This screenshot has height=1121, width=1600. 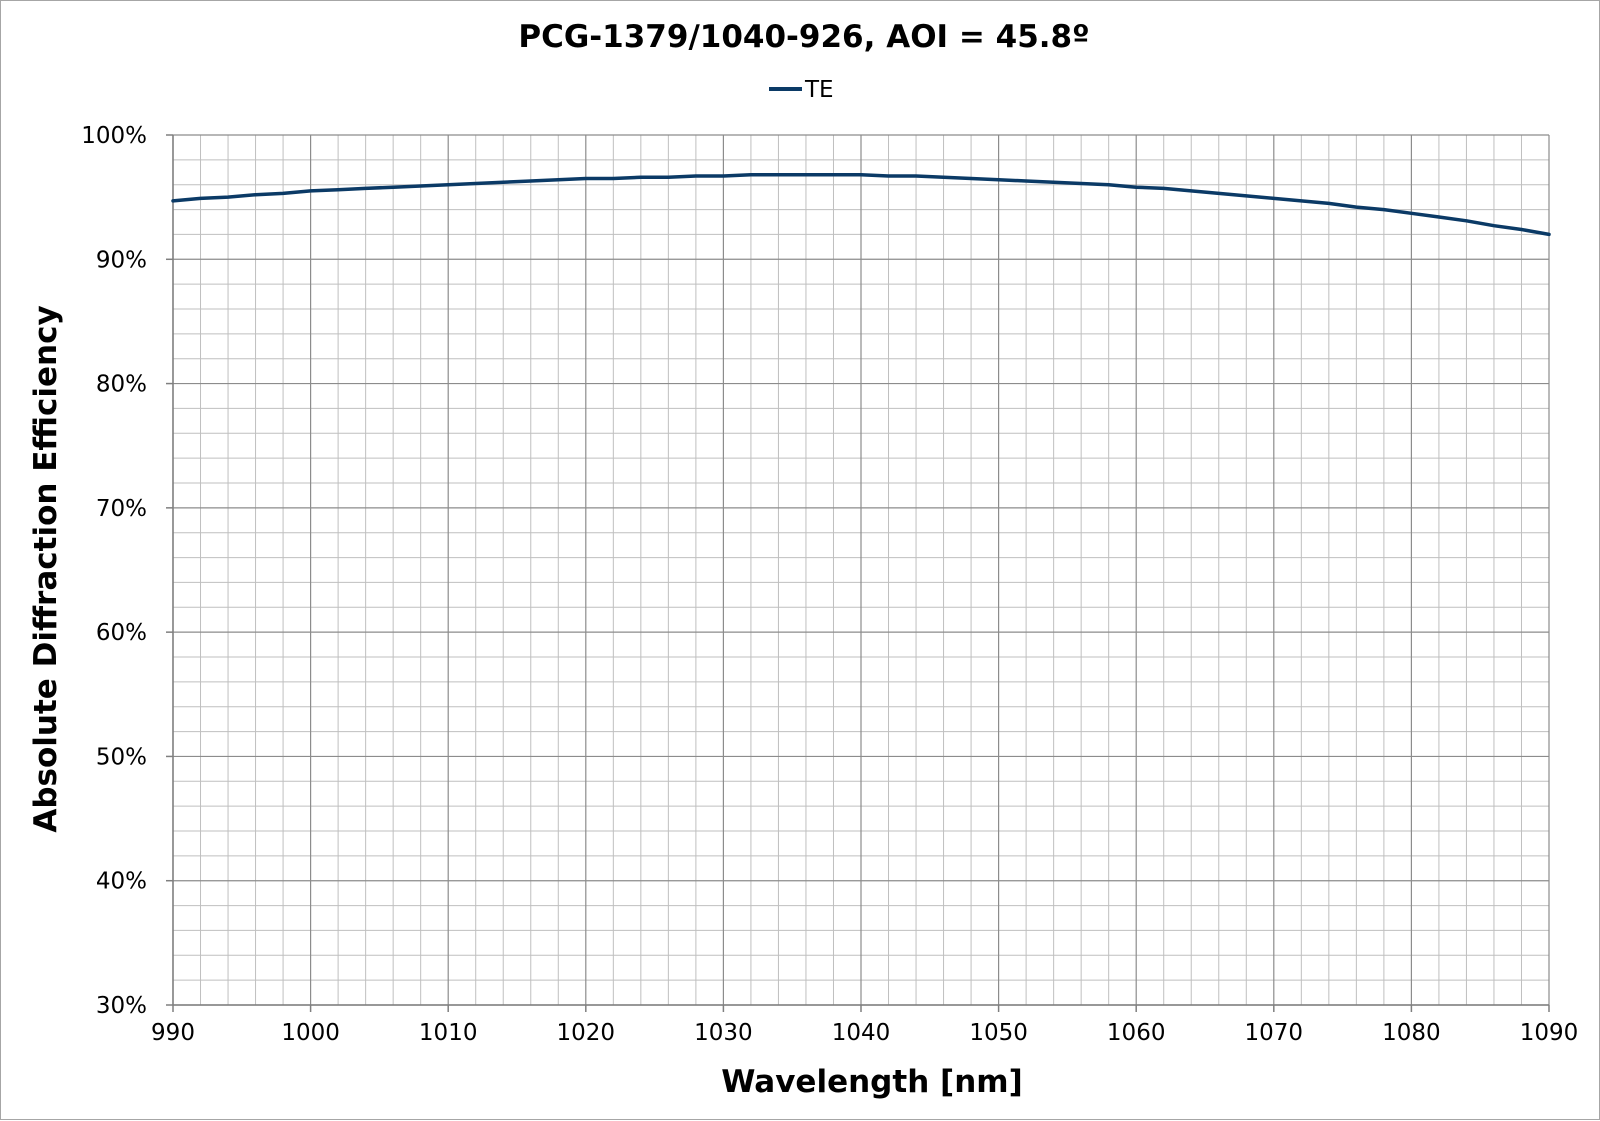 I want to click on x-tick-label: 1050, so click(x=998, y=1033).